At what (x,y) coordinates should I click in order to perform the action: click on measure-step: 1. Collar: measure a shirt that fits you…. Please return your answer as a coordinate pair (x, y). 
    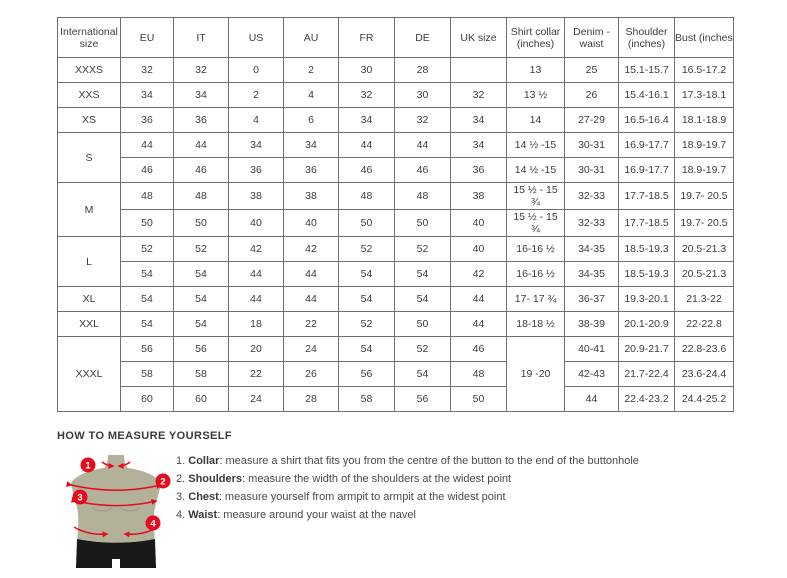
    Looking at the image, I should click on (407, 461).